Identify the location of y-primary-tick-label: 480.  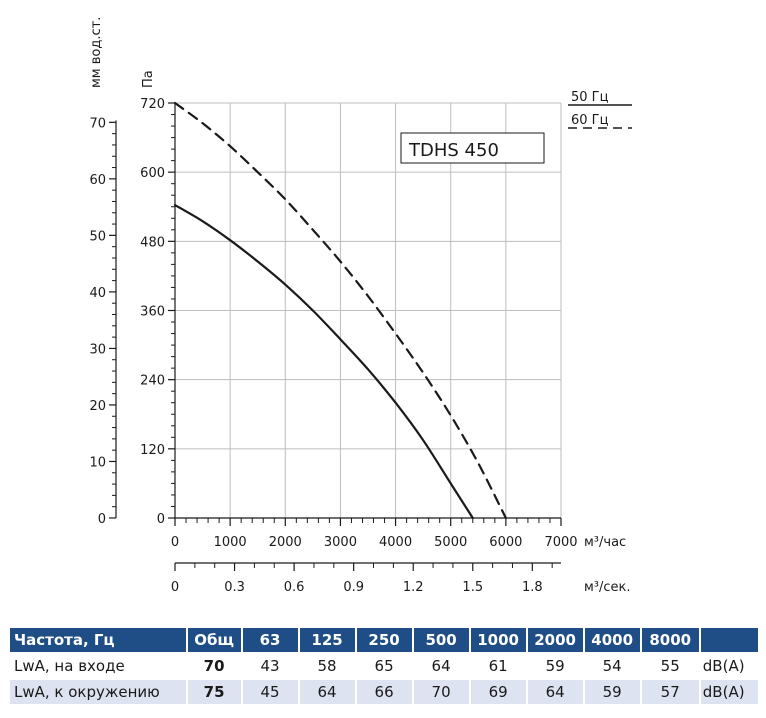
(152, 242).